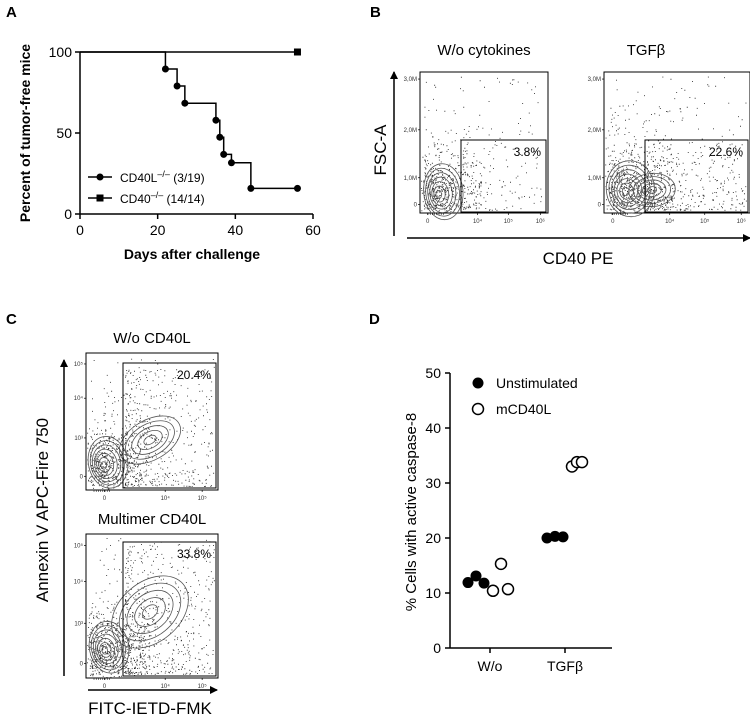  What do you see at coordinates (433, 428) in the screenshot?
I see `y-tick-label-d: 40` at bounding box center [433, 428].